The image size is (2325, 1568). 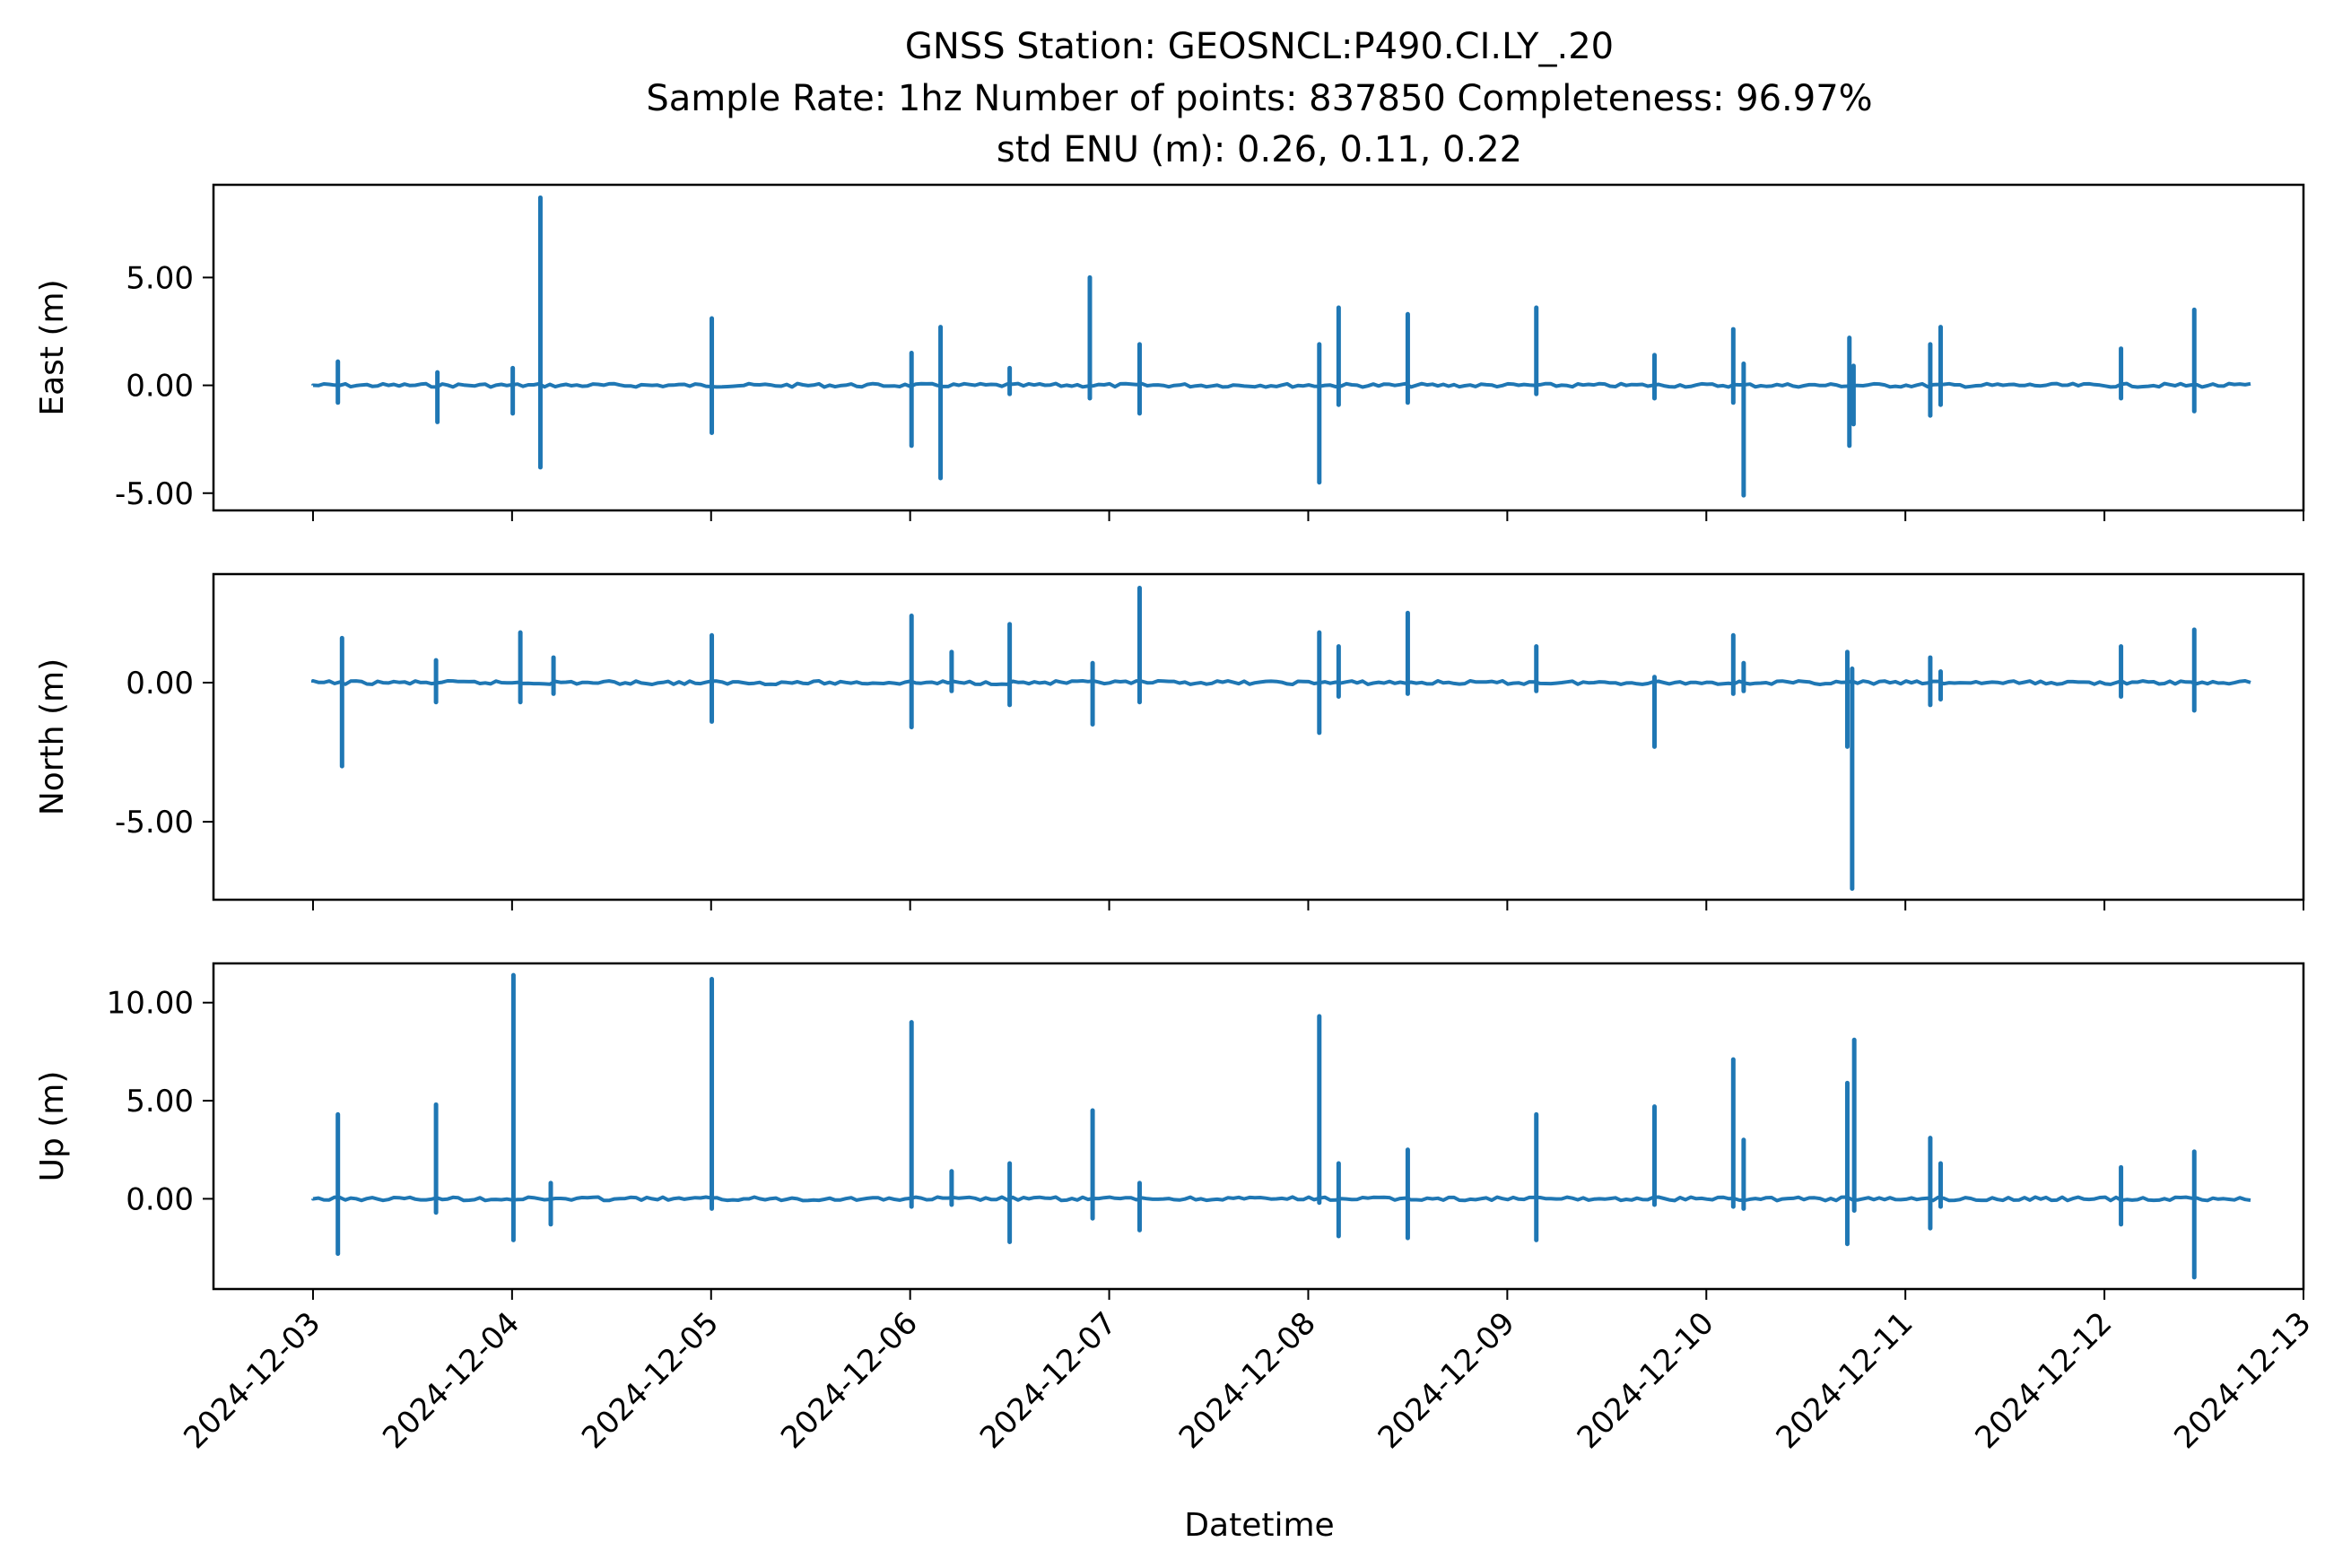 What do you see at coordinates (150, 1004) in the screenshot?
I see `up-ytick-label-0: 10.00` at bounding box center [150, 1004].